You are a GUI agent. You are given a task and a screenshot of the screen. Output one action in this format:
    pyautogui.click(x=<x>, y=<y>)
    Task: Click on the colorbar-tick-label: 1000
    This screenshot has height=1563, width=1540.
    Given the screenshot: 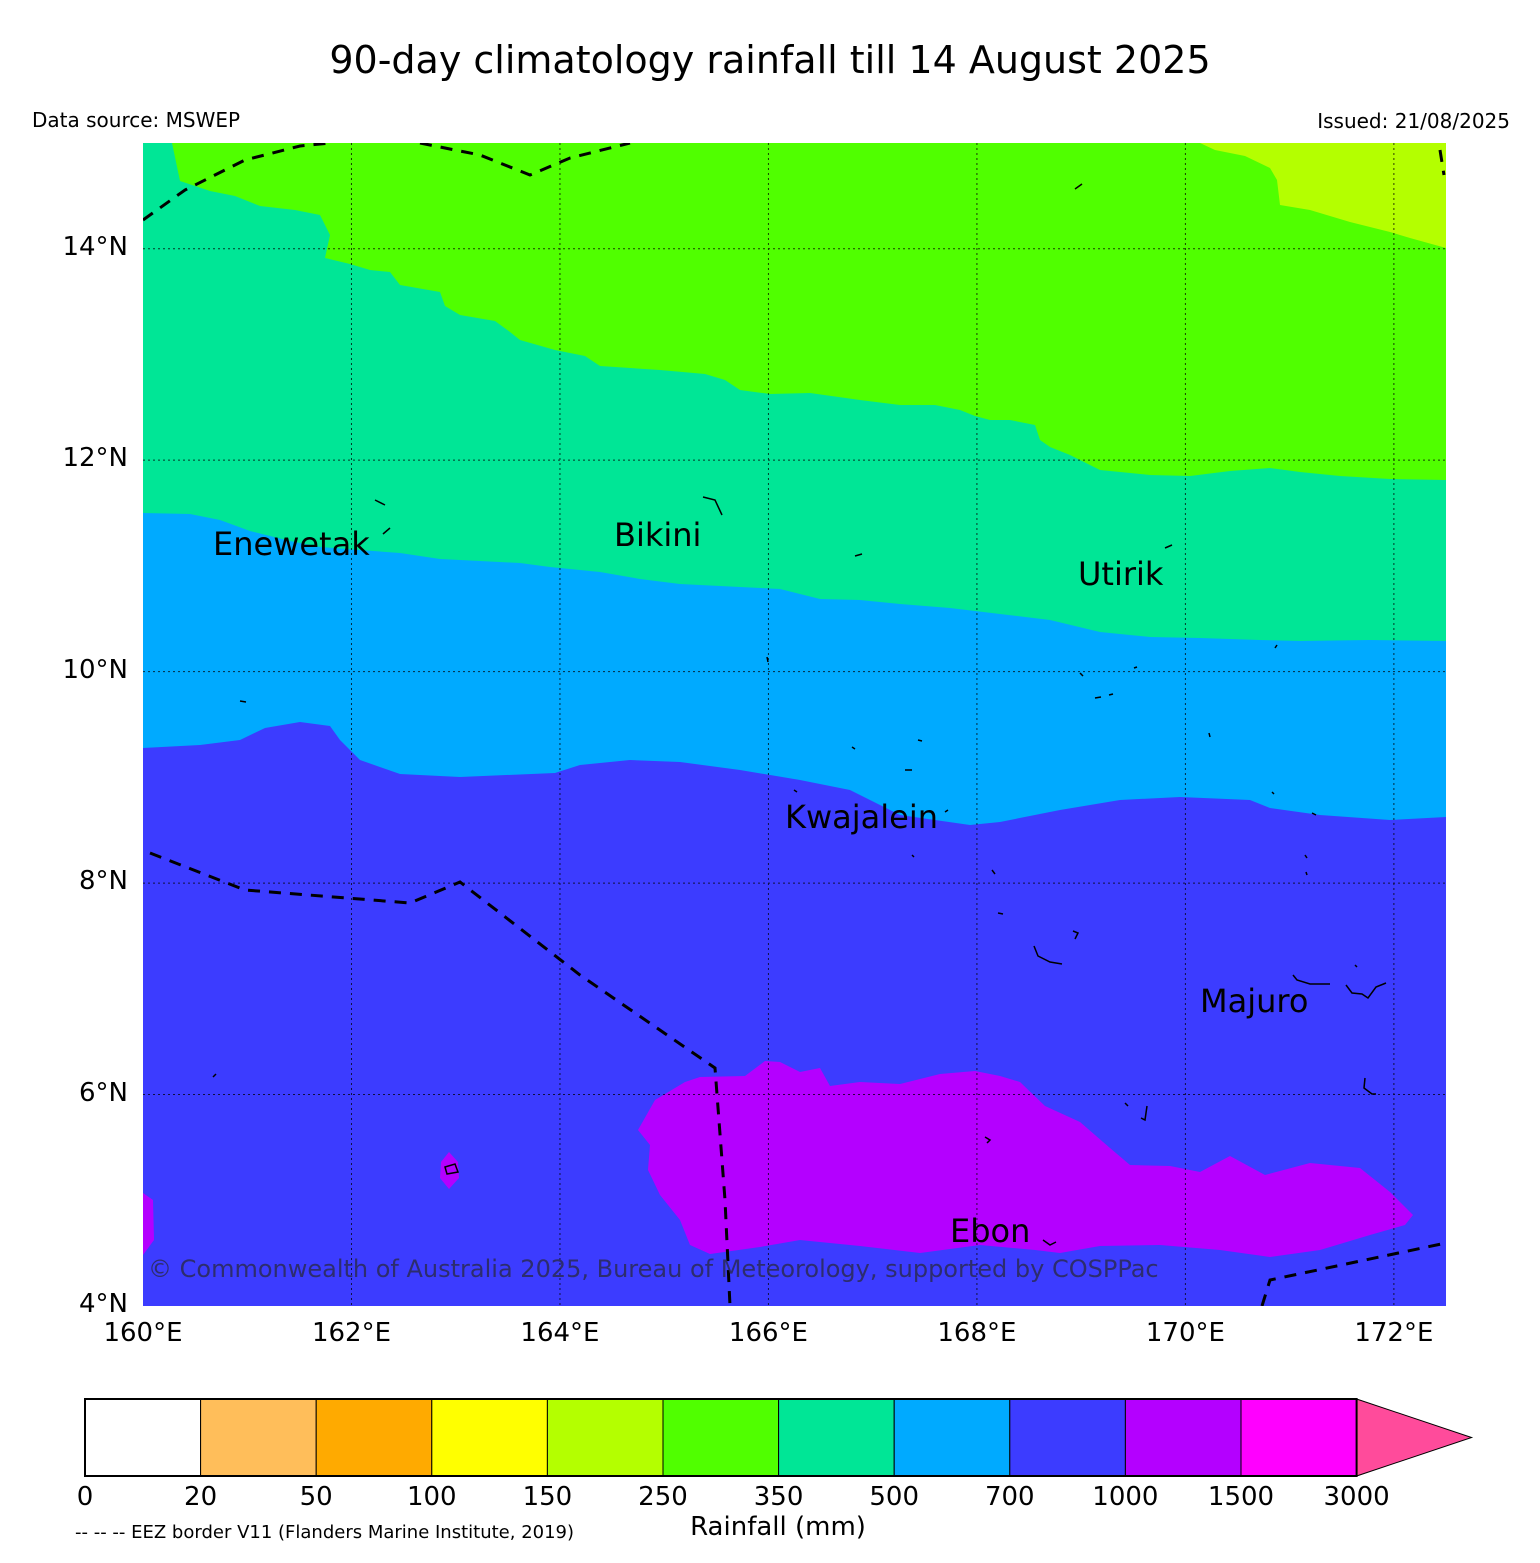 What is the action you would take?
    pyautogui.click(x=1125, y=1497)
    